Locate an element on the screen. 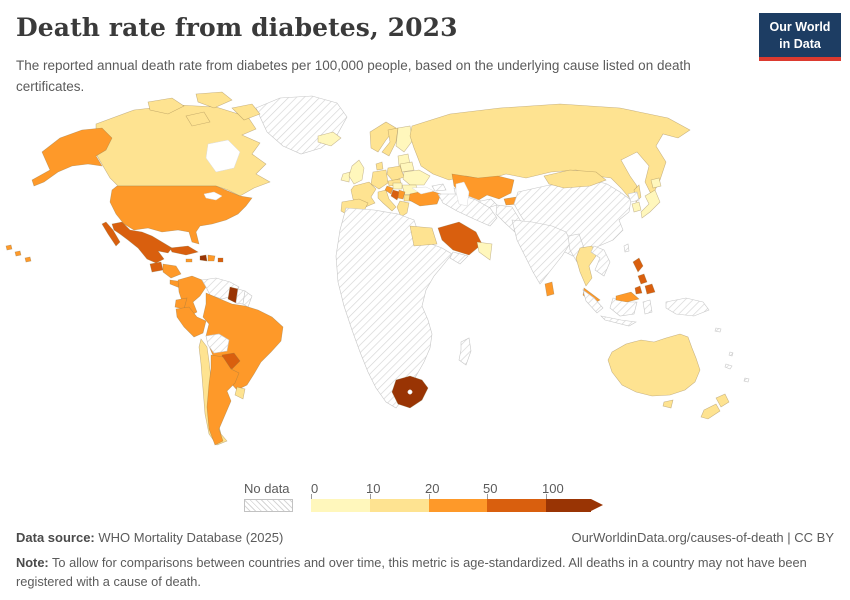  country-tasmania: Australia (Tasmania) is located at coordinates (668, 404).